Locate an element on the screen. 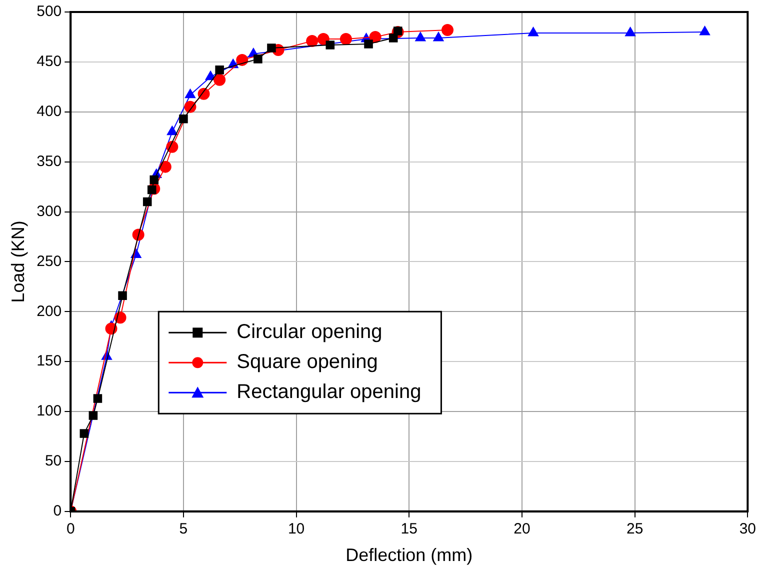 The image size is (759, 575). y-tick-label: 0 is located at coordinates (57, 511).